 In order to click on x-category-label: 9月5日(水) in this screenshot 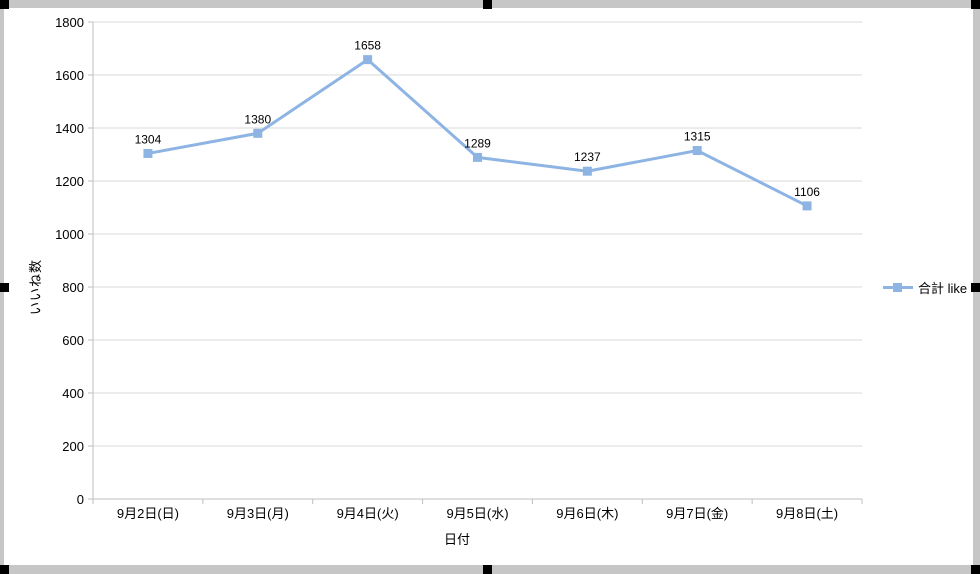, I will do `click(477, 513)`.